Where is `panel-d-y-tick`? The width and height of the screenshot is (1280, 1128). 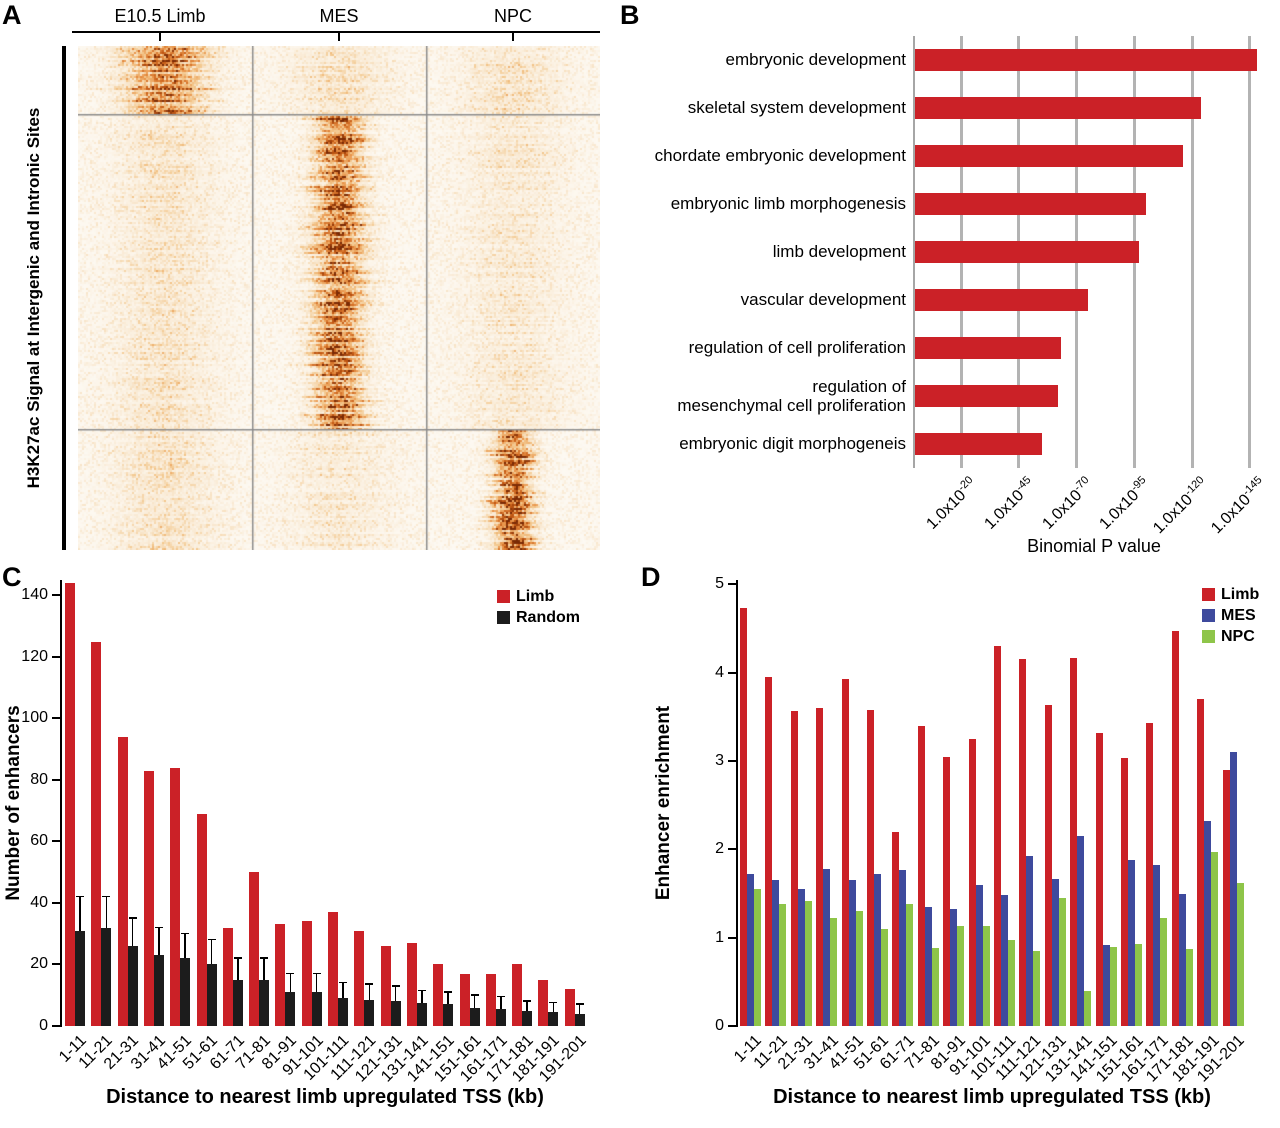
panel-d-y-tick is located at coordinates (732, 849).